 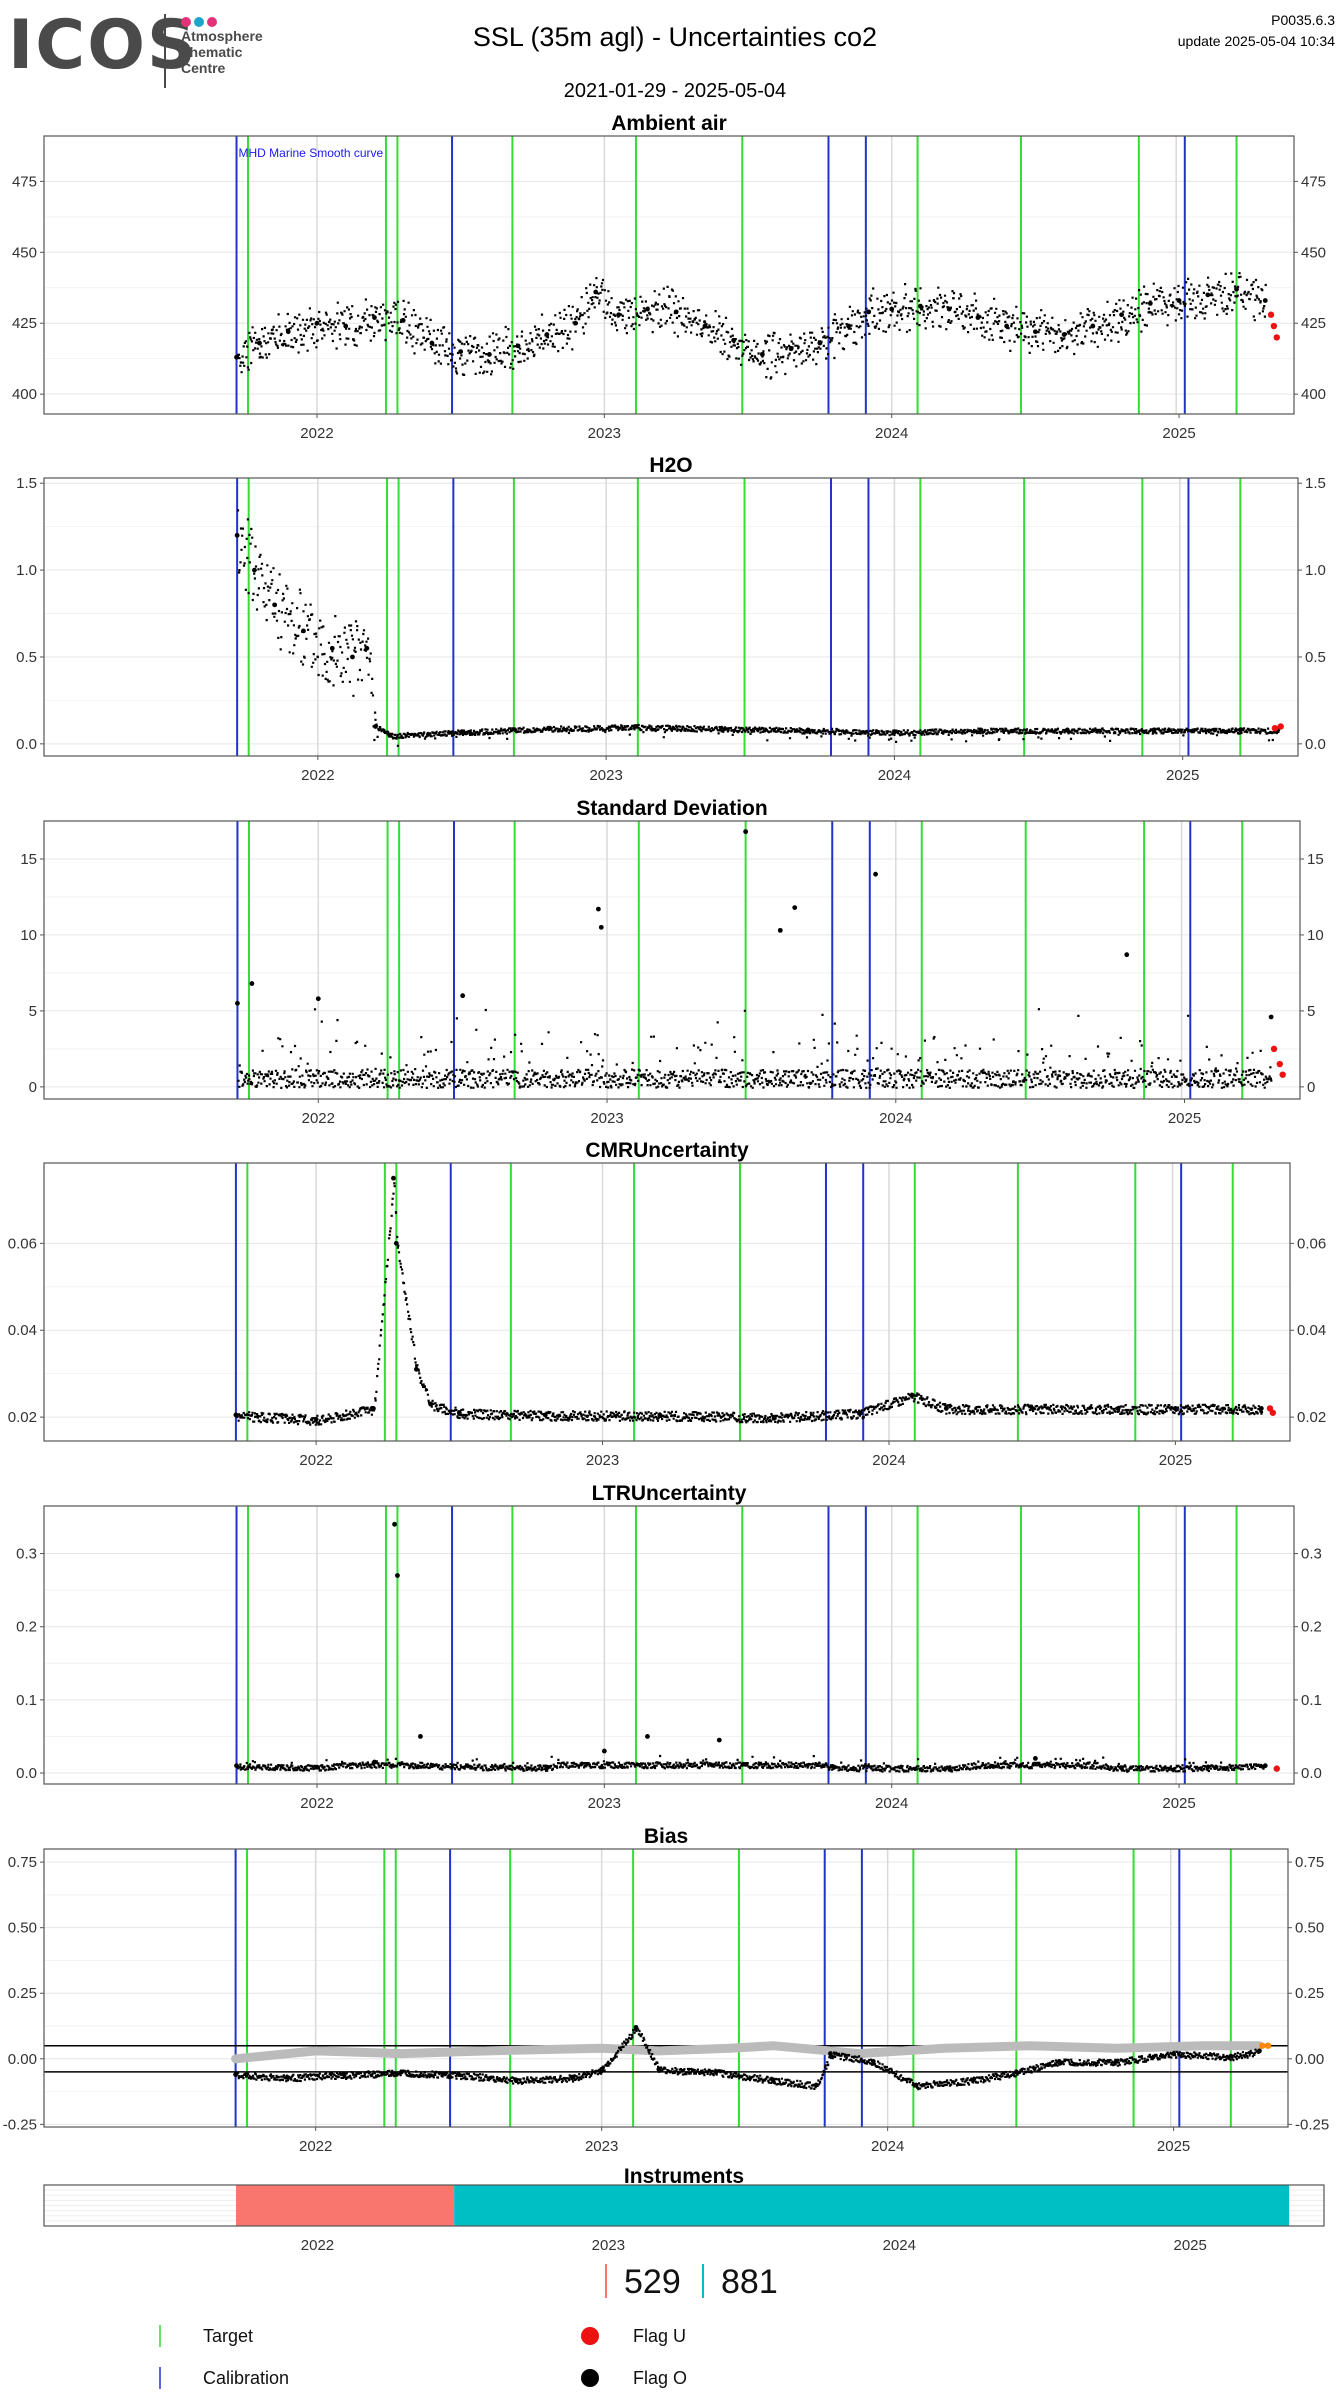 I want to click on logo-subtitle: Atmosphere Thematic Centre, so click(x=222, y=52).